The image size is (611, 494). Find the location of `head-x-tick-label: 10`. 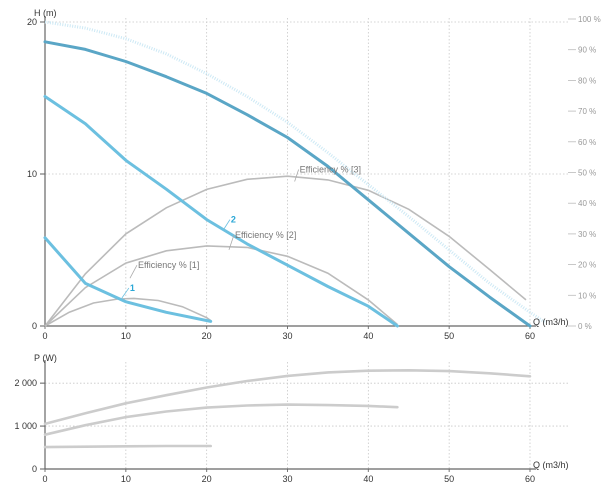

head-x-tick-label: 10 is located at coordinates (126, 336).